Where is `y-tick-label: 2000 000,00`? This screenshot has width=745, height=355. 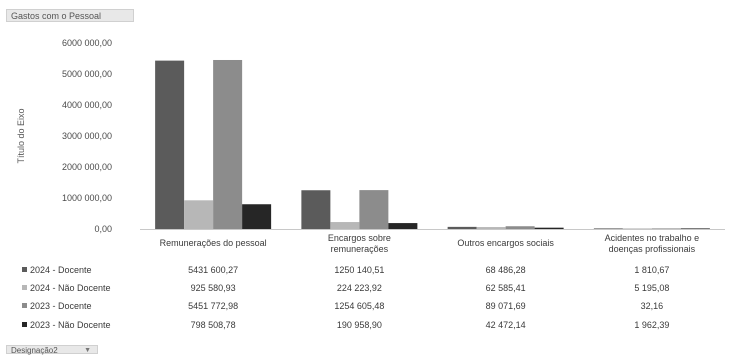
y-tick-label: 2000 000,00 is located at coordinates (87, 167).